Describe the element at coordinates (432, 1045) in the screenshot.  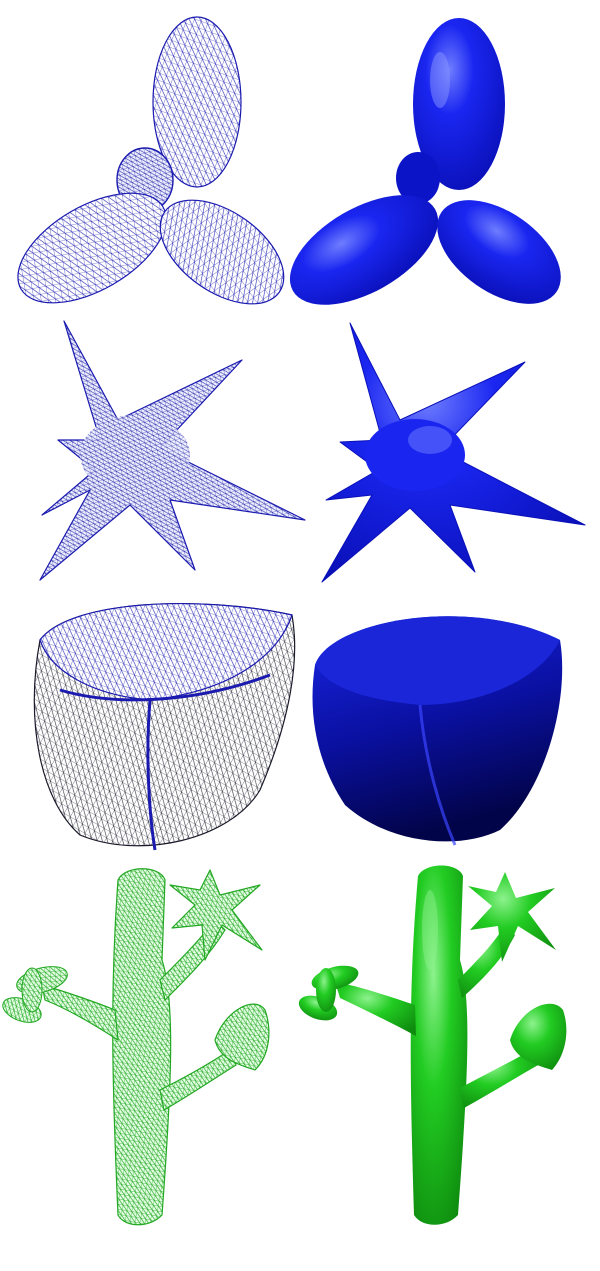
I see `tree-shaded` at that location.